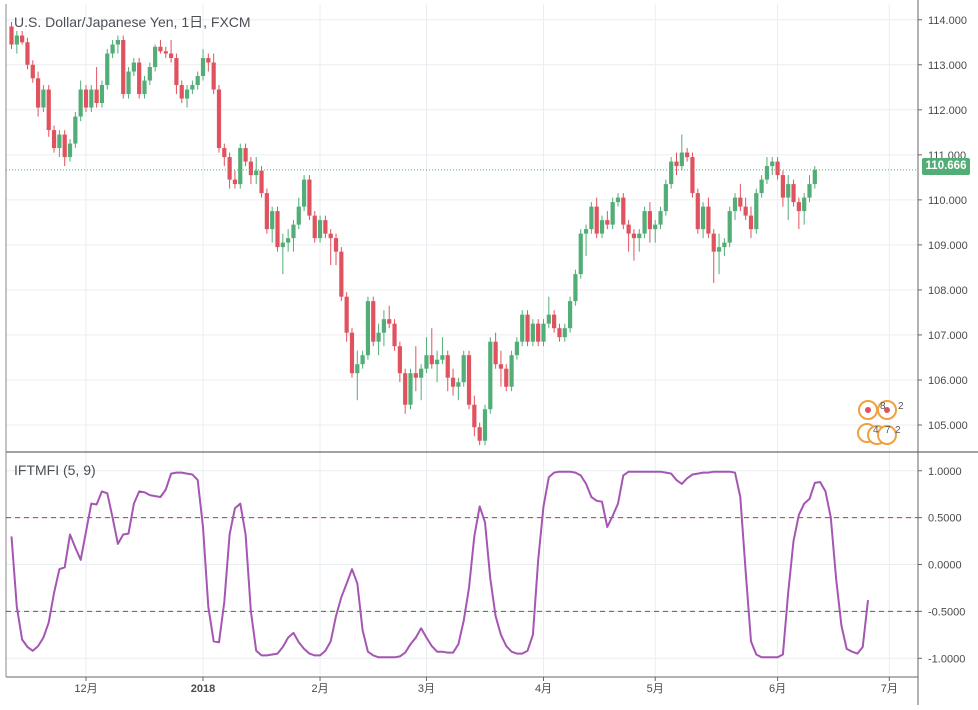 The width and height of the screenshot is (978, 710). What do you see at coordinates (948, 291) in the screenshot?
I see `price-tick-label: 108.000` at bounding box center [948, 291].